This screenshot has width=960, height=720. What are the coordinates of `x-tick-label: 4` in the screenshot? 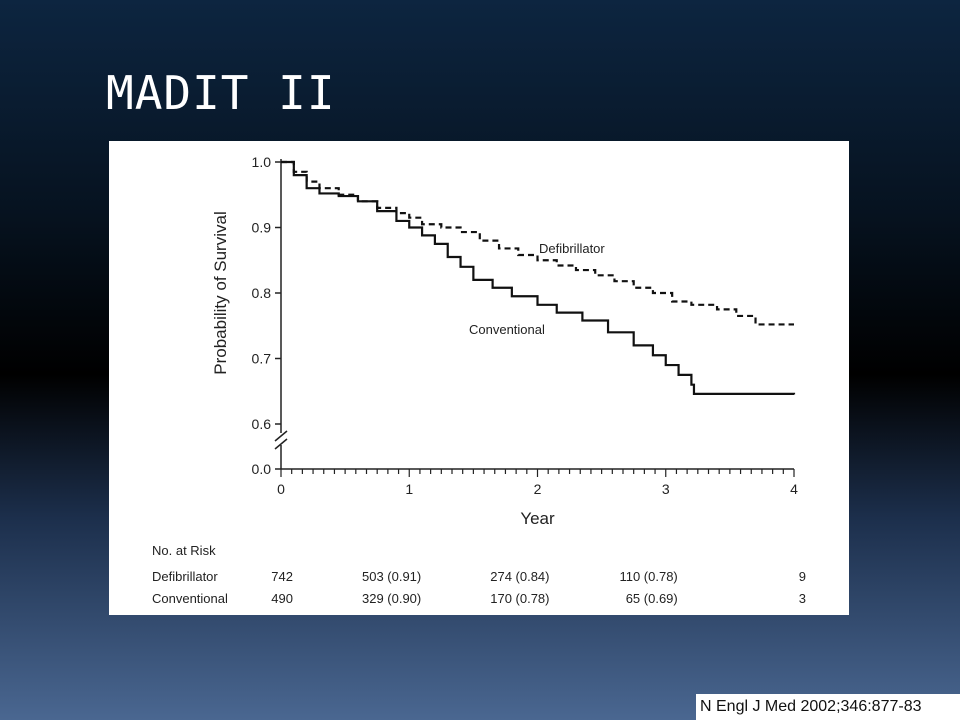 It's located at (794, 489).